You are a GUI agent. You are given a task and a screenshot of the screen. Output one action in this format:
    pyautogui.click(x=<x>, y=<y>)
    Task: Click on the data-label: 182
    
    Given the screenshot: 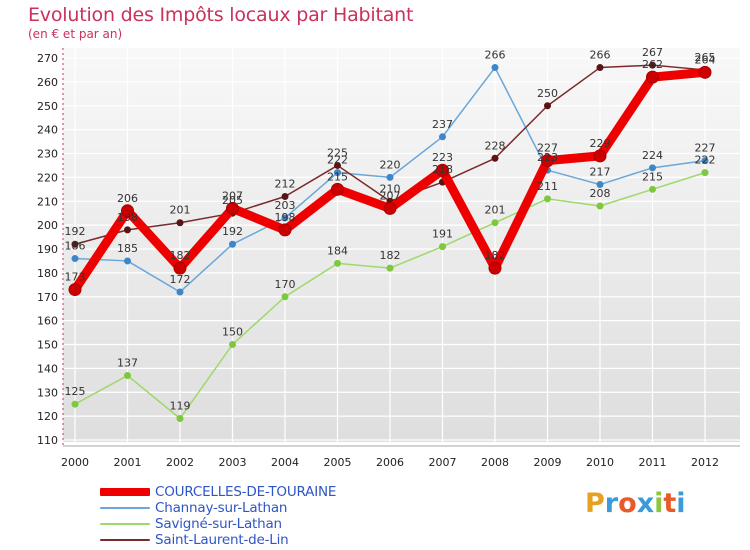 What is the action you would take?
    pyautogui.click(x=495, y=255)
    